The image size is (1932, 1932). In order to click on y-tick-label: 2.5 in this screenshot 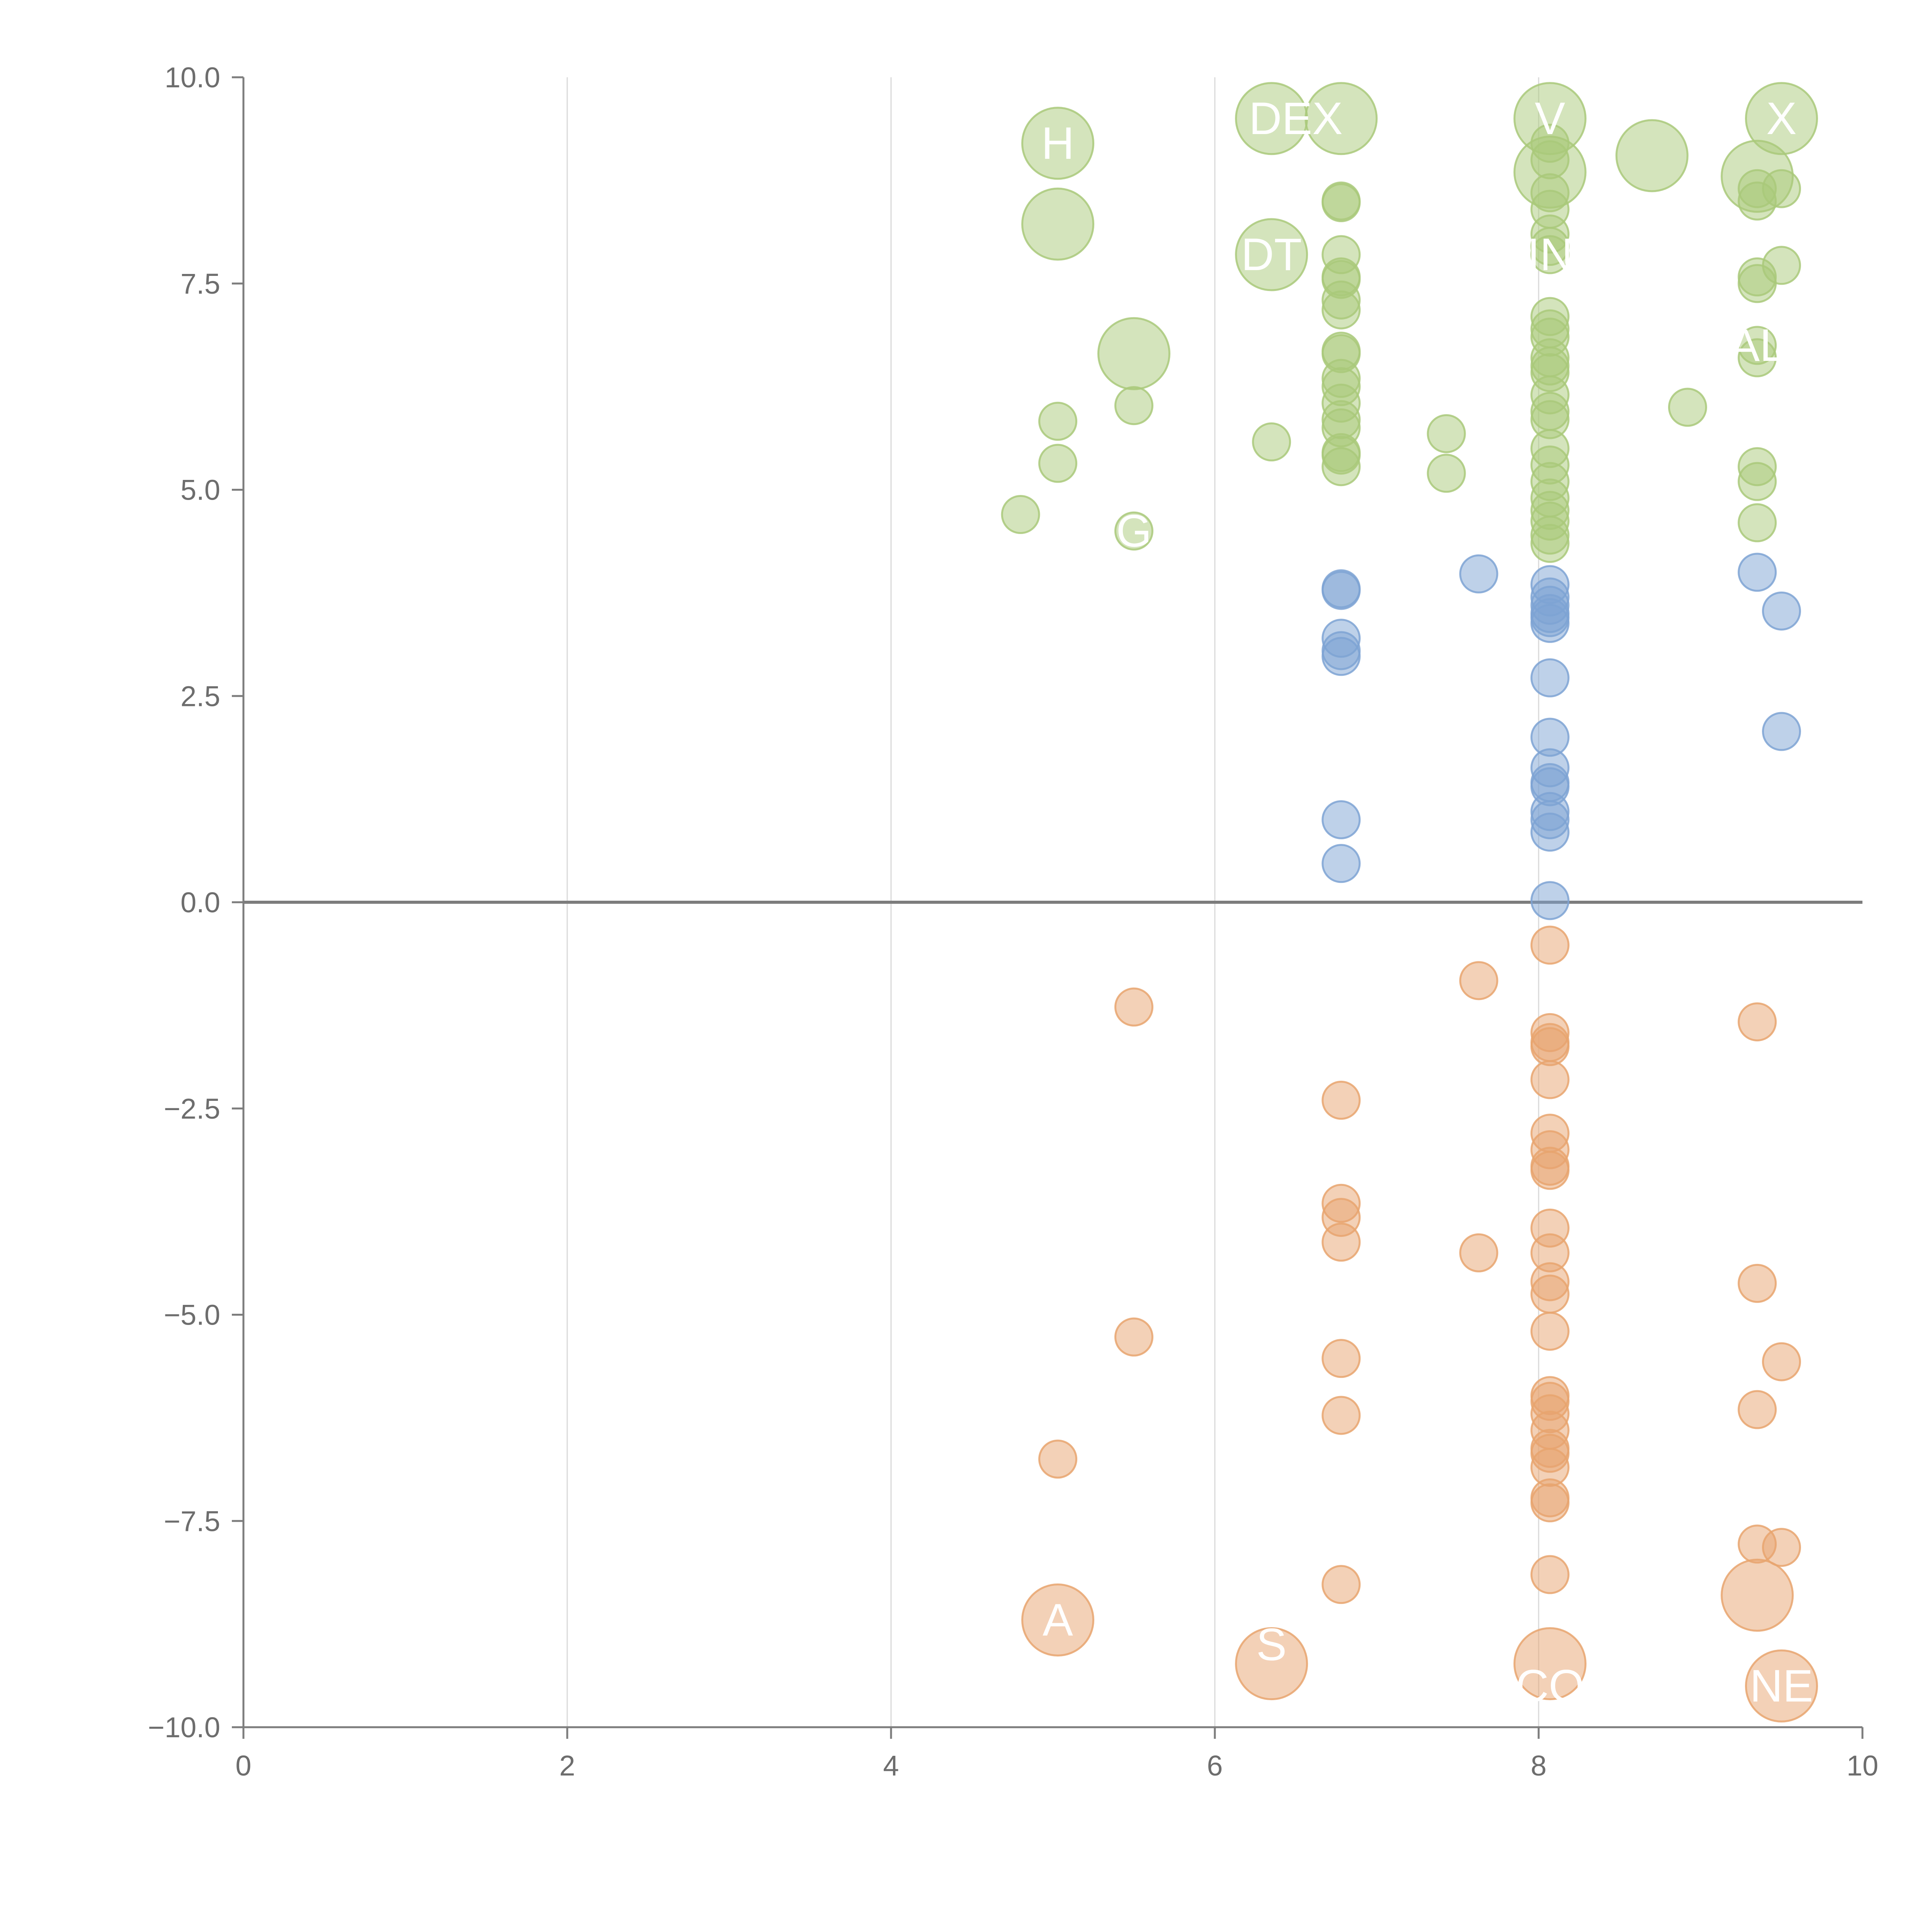, I will do `click(200, 696)`.